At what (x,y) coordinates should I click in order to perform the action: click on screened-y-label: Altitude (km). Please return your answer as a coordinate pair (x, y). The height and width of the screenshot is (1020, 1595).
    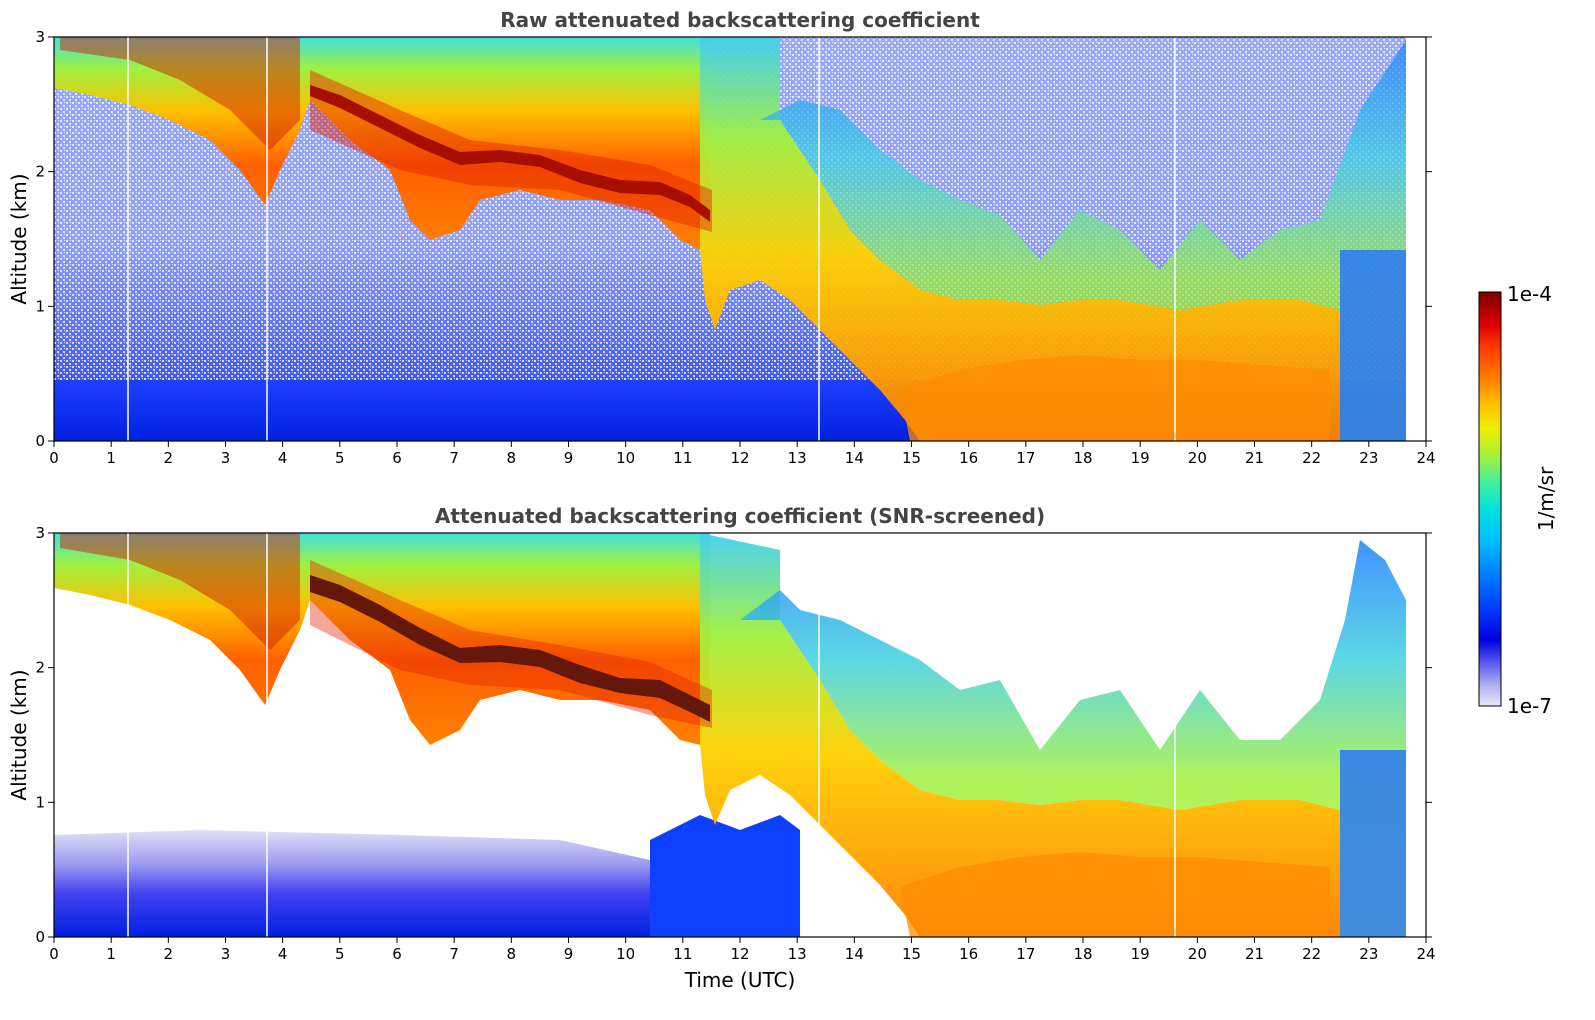
    Looking at the image, I should click on (19, 734).